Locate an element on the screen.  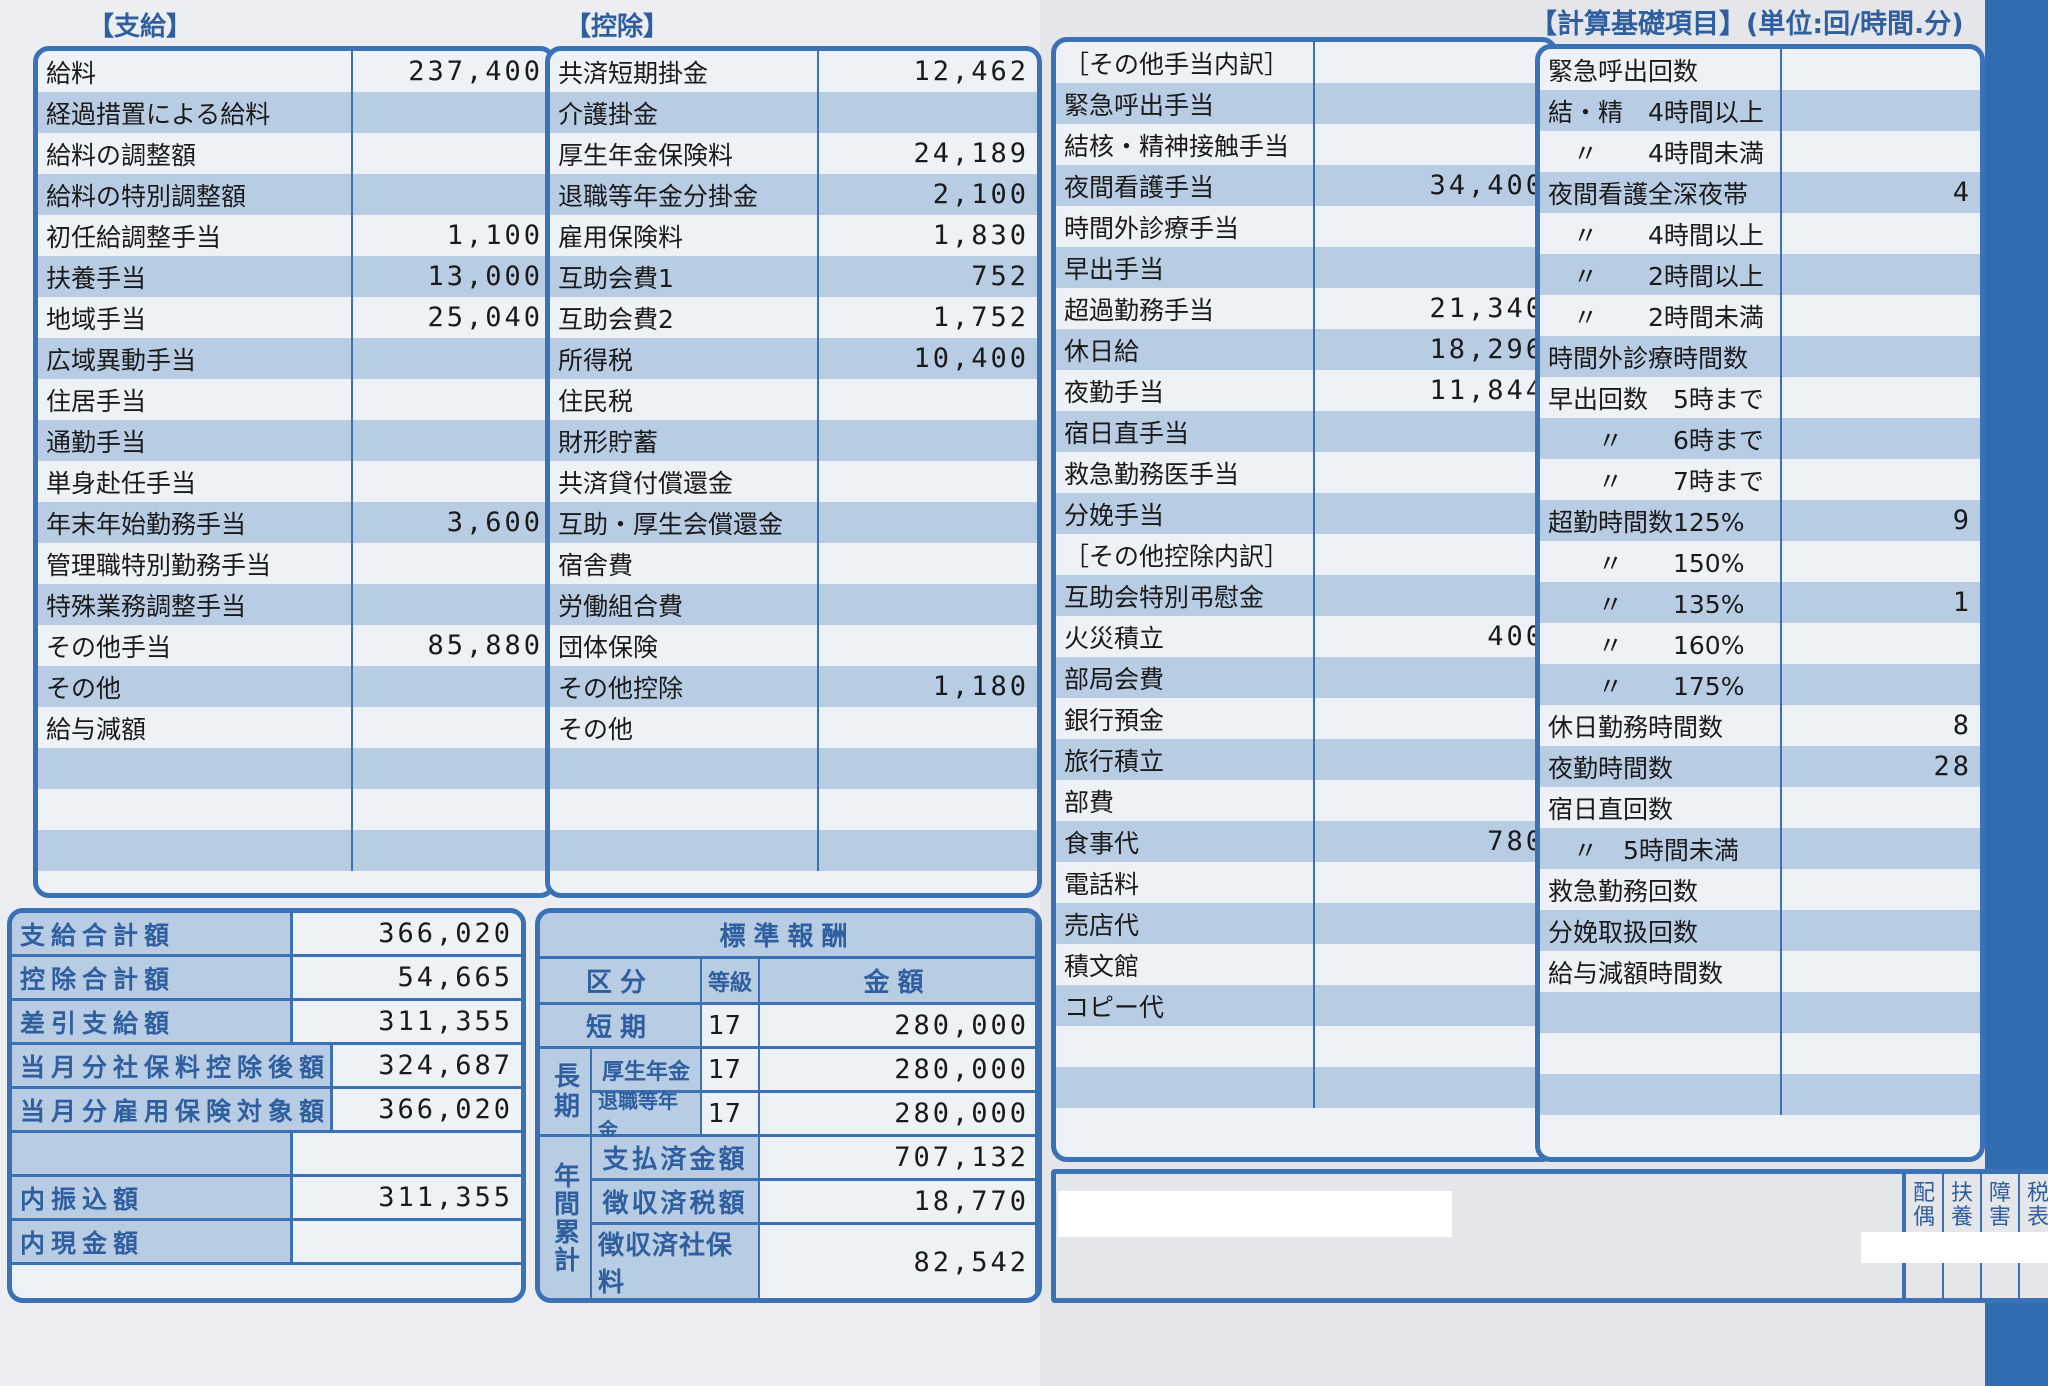
other-row: 超過勤務手当 21,340 is located at coordinates (1304, 308).